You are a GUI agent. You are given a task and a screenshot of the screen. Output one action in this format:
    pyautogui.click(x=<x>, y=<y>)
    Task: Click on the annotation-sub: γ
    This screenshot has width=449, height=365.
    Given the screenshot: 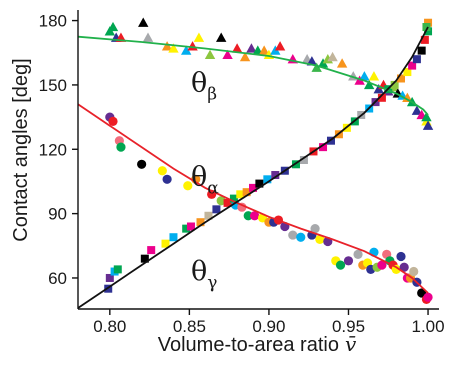 What is the action you would take?
    pyautogui.click(x=212, y=283)
    